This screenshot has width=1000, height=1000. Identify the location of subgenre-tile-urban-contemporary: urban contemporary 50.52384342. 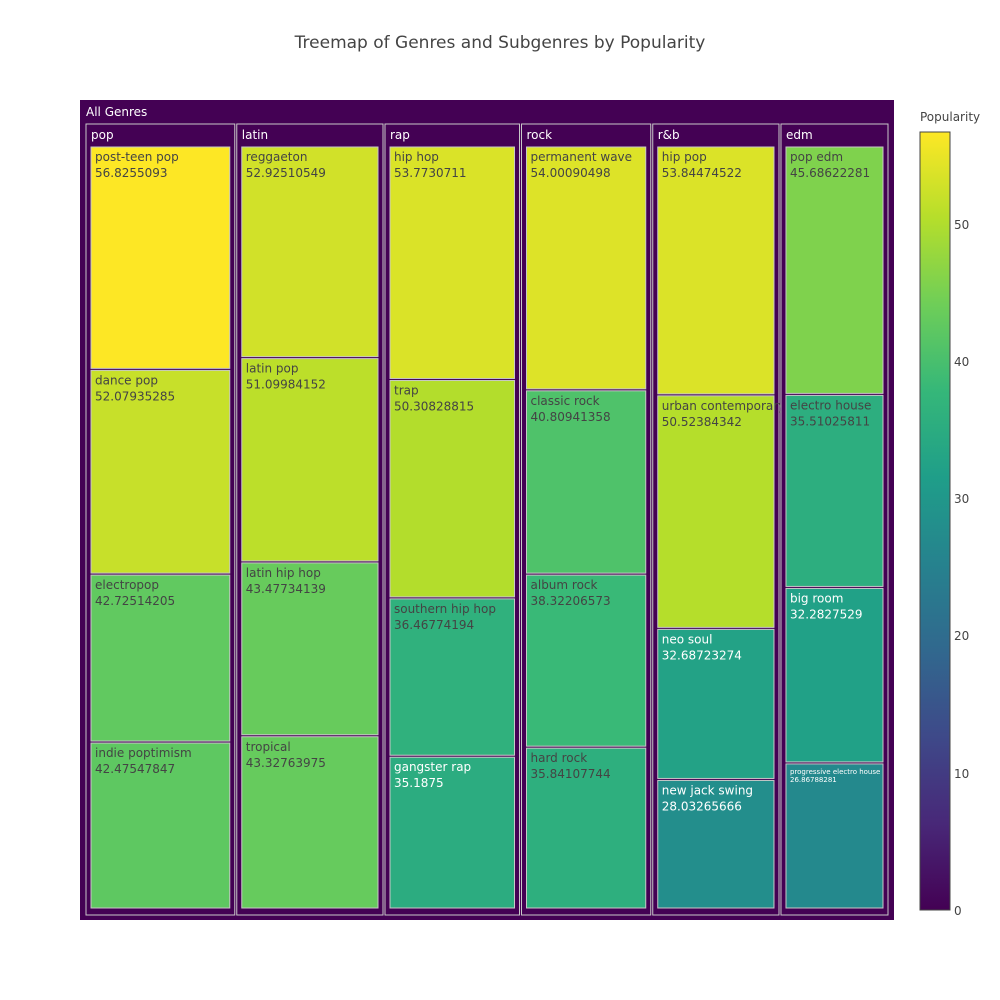
(721, 511).